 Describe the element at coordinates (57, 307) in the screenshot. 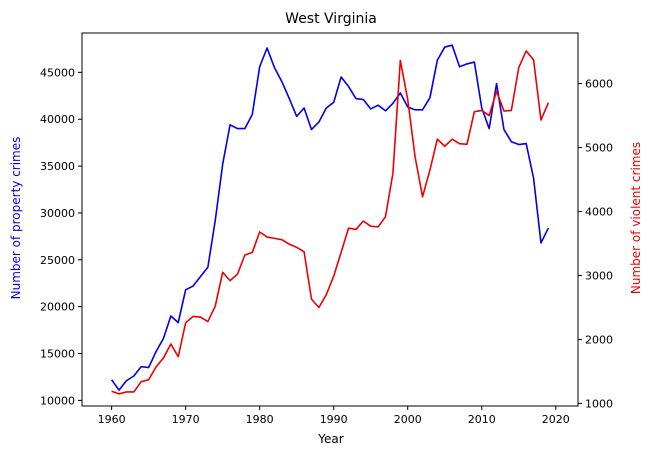

I see `left-y-tick-label: 20000` at that location.